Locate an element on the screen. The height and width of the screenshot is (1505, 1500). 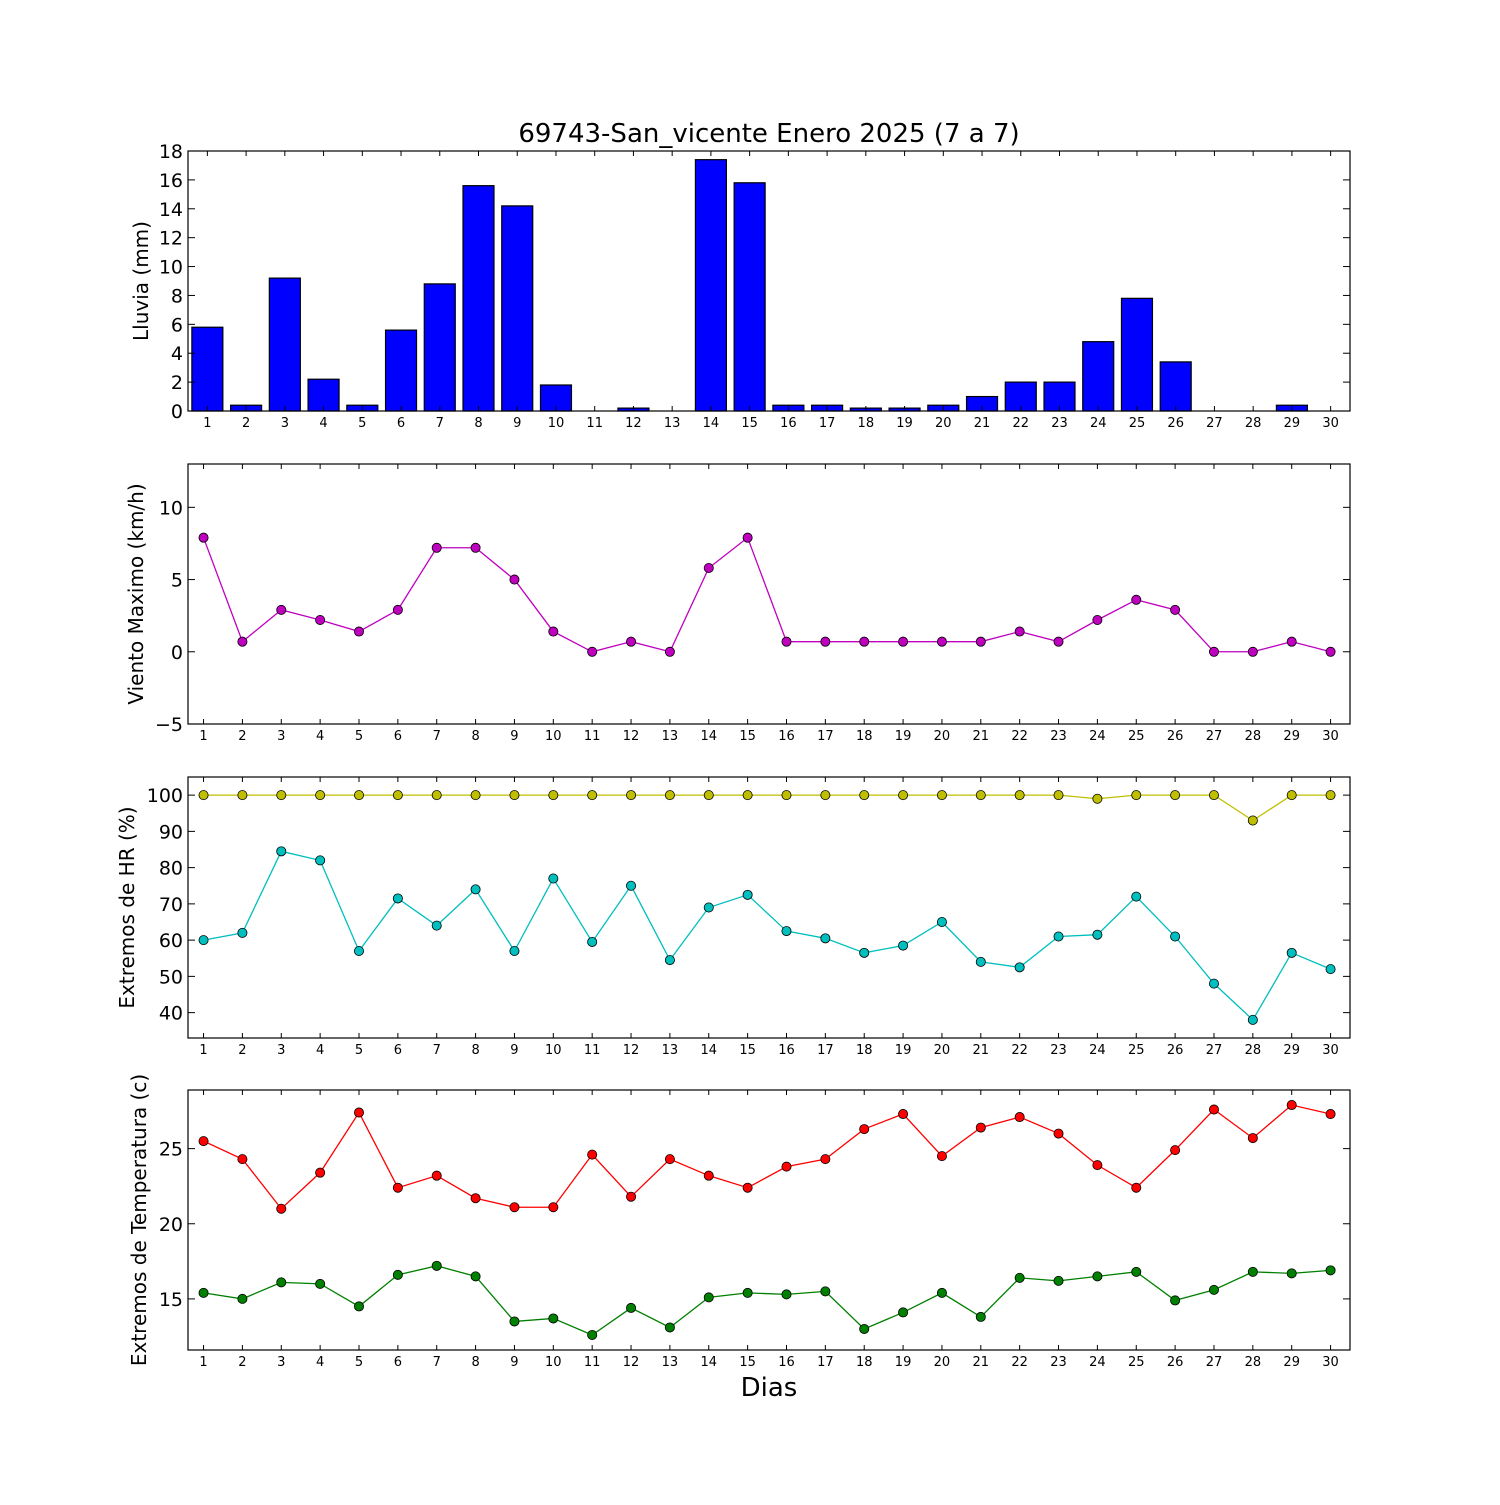
x-tick-label: 4 is located at coordinates (323, 423).